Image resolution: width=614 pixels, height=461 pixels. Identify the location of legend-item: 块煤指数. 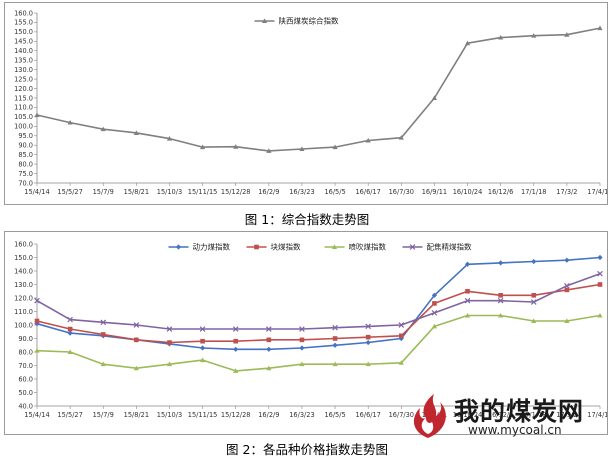
(273, 247).